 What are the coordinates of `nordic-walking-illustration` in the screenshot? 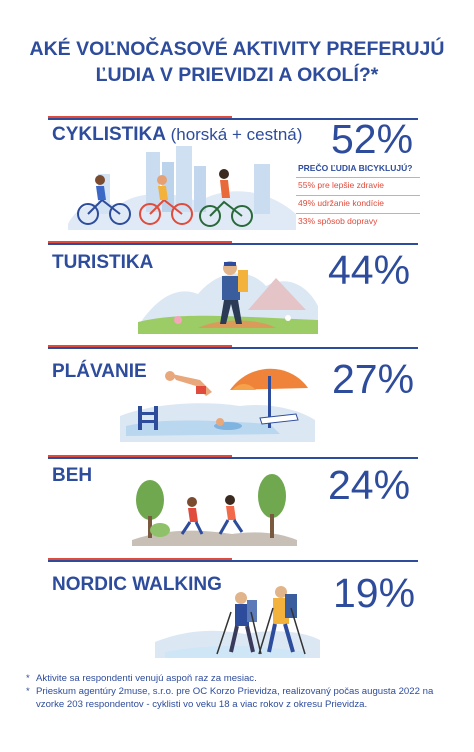 It's located at (237, 622).